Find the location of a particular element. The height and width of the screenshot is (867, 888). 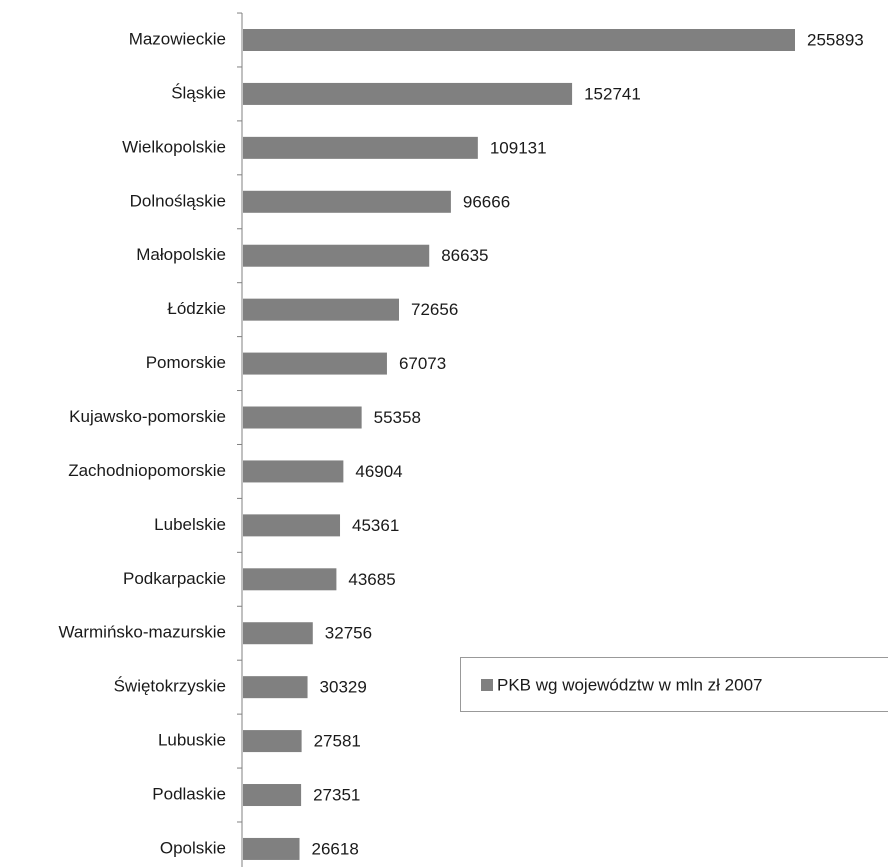

category-label: Lubuskie is located at coordinates (192, 740).